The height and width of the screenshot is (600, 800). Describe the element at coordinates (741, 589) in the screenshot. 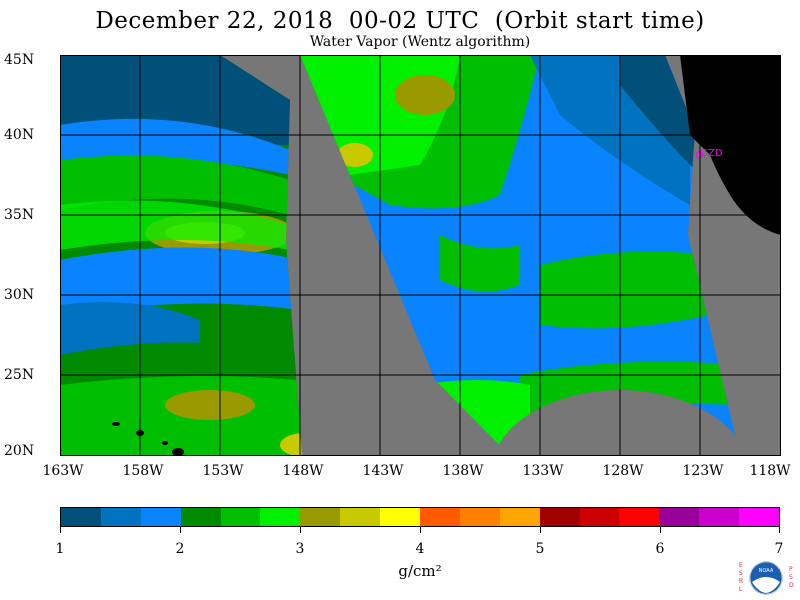

I see `svg-text: L` at that location.